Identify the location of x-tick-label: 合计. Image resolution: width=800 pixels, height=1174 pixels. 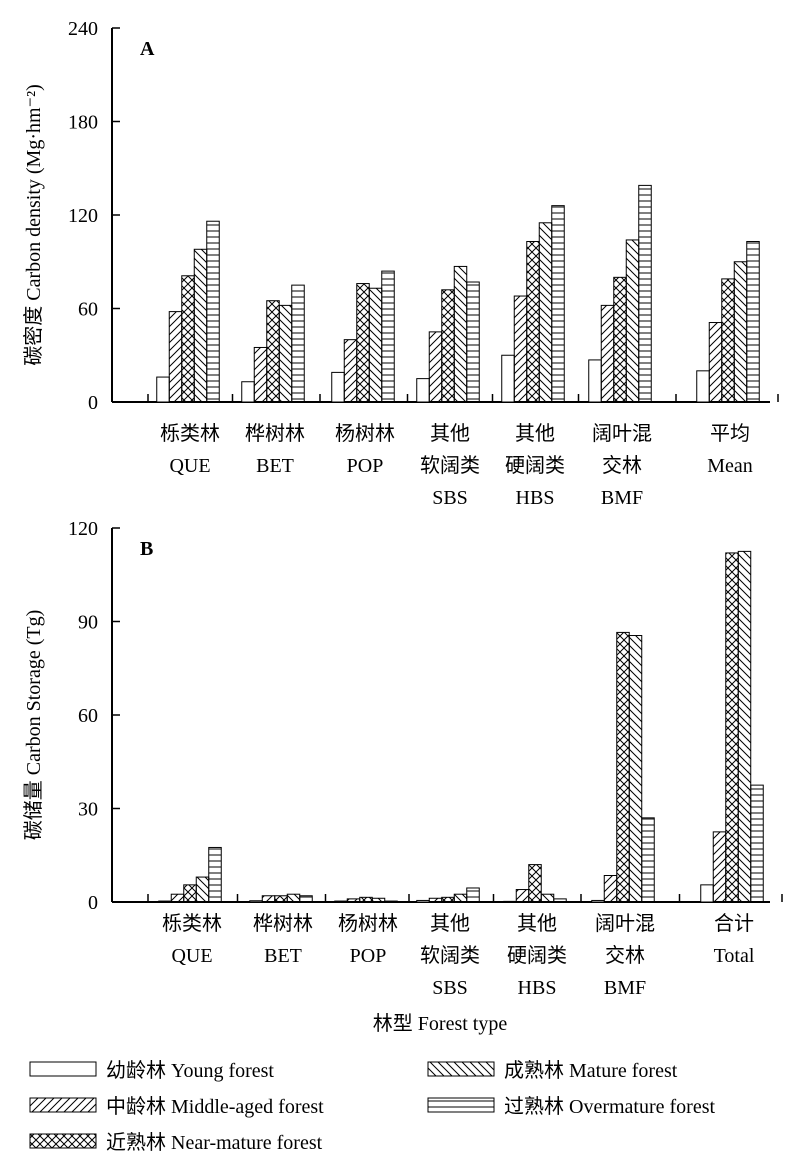
(734, 923).